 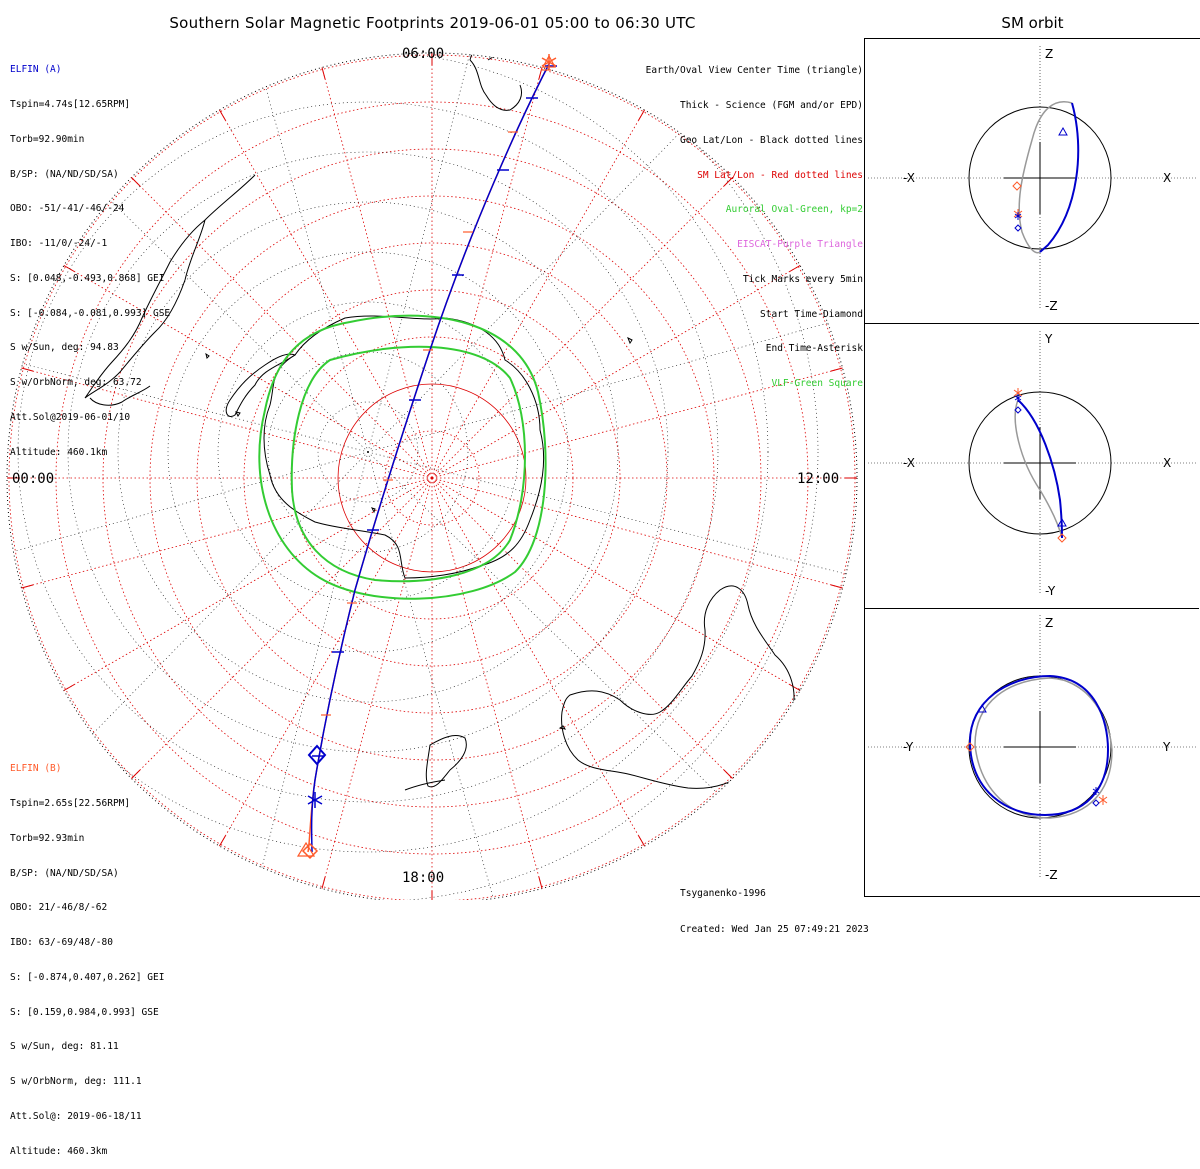 I want to click on legend-entry: EISCAT-Purple Triangle, so click(x=800, y=245).